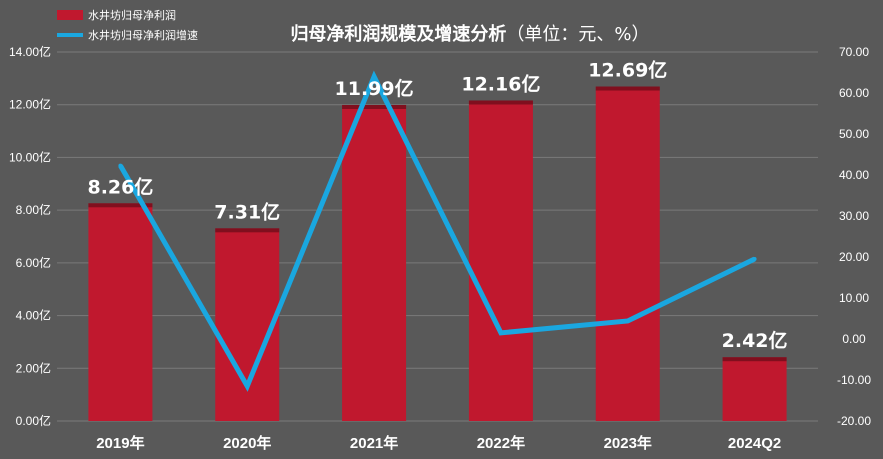 This screenshot has width=883, height=459. What do you see at coordinates (33, 367) in the screenshot?
I see `left-axis-tick-label: 2.00亿` at bounding box center [33, 367].